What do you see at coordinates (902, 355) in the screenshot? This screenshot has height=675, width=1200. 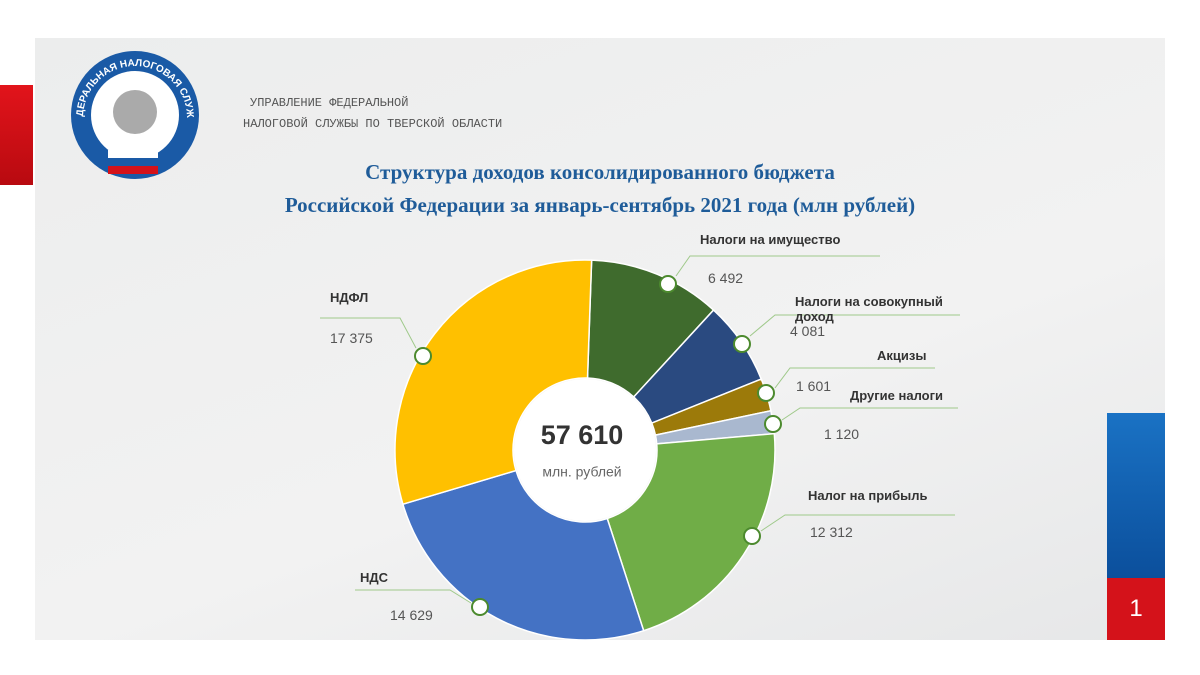 I see `category-label: Акцизы` at bounding box center [902, 355].